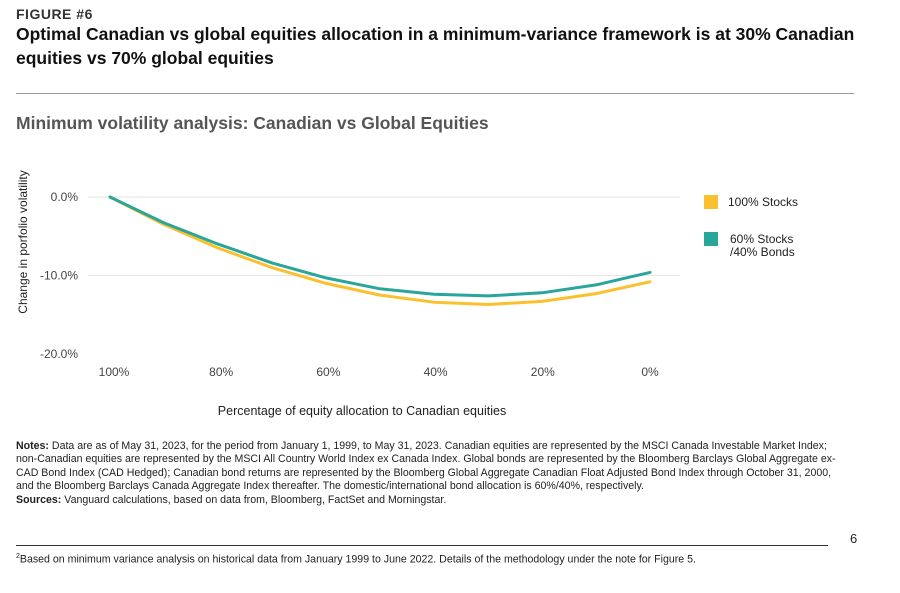  What do you see at coordinates (32, 446) in the screenshot?
I see `notes-label: Notes:` at bounding box center [32, 446].